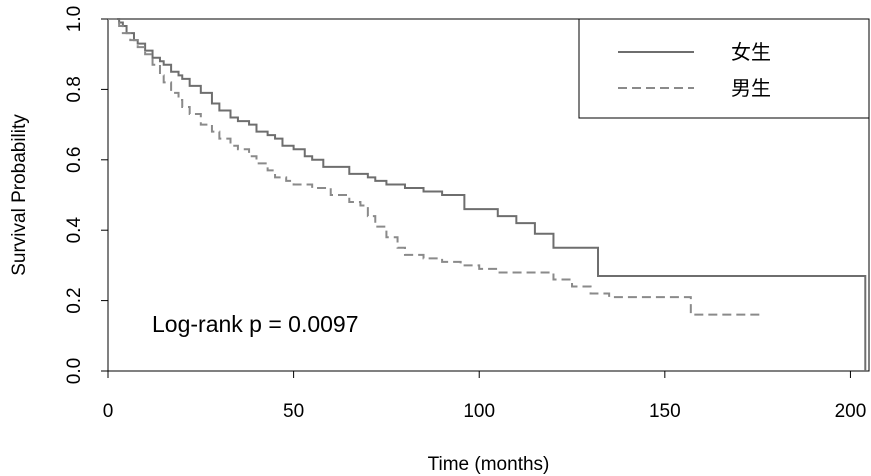  Describe the element at coordinates (74, 300) in the screenshot. I see `y-tick-label: 0.2` at that location.